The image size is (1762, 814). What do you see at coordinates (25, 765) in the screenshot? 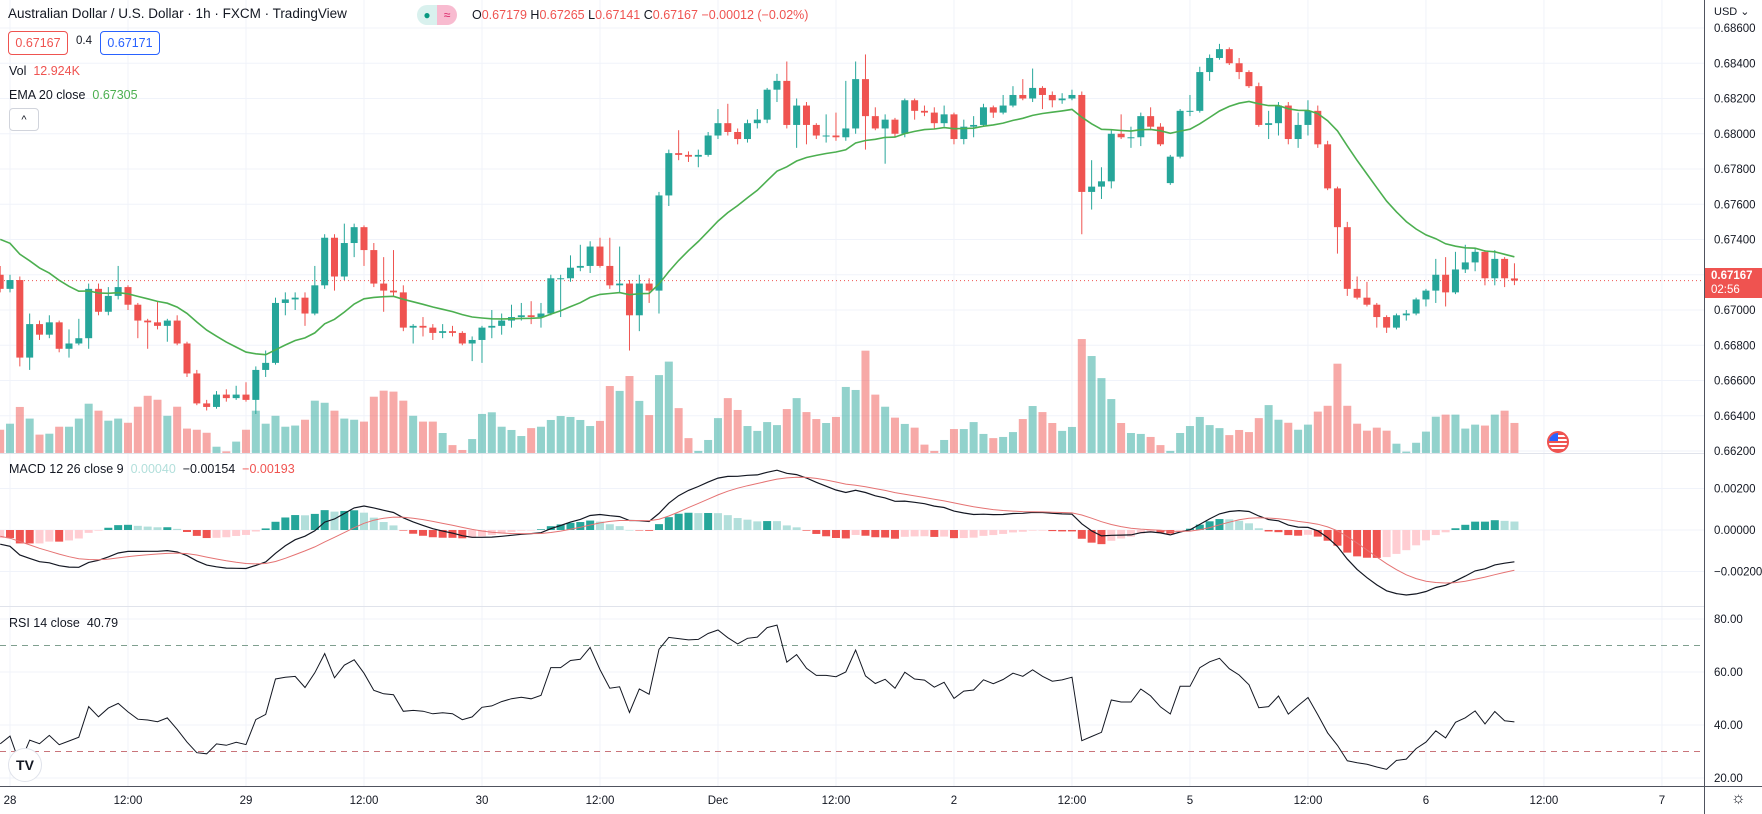
I see `tradingview-logo: TV` at bounding box center [25, 765].